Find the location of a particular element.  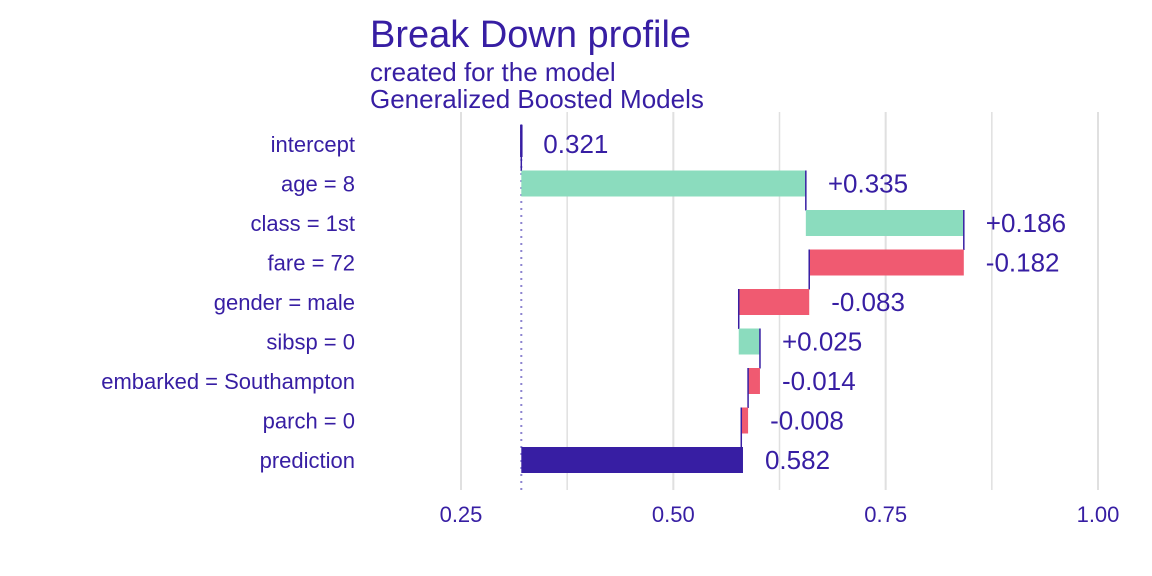

value-label-0: 0.321 is located at coordinates (575, 144).